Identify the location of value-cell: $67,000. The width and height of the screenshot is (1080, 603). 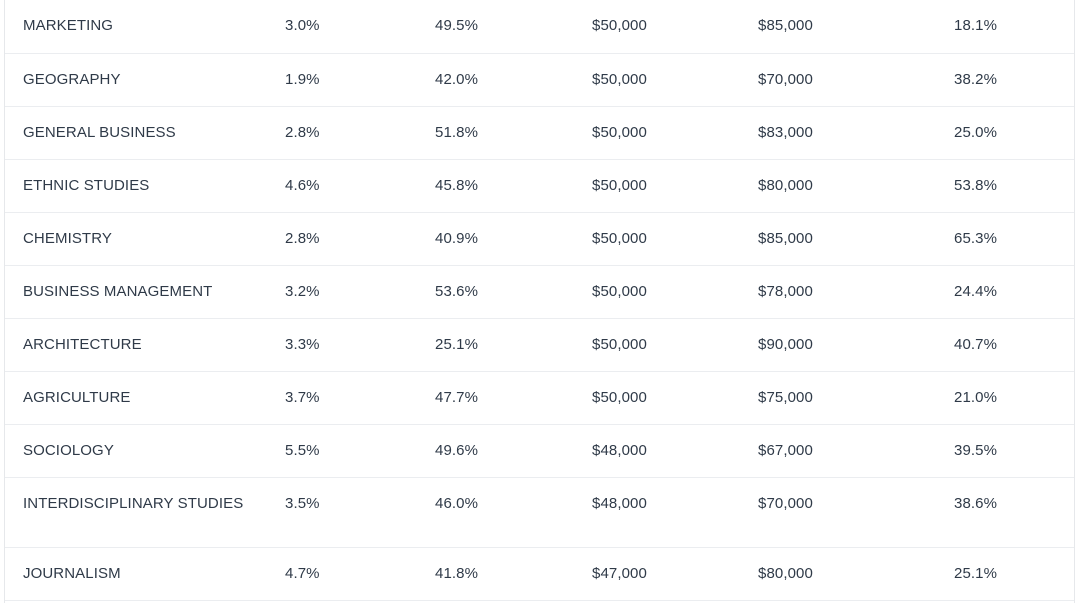
(856, 451).